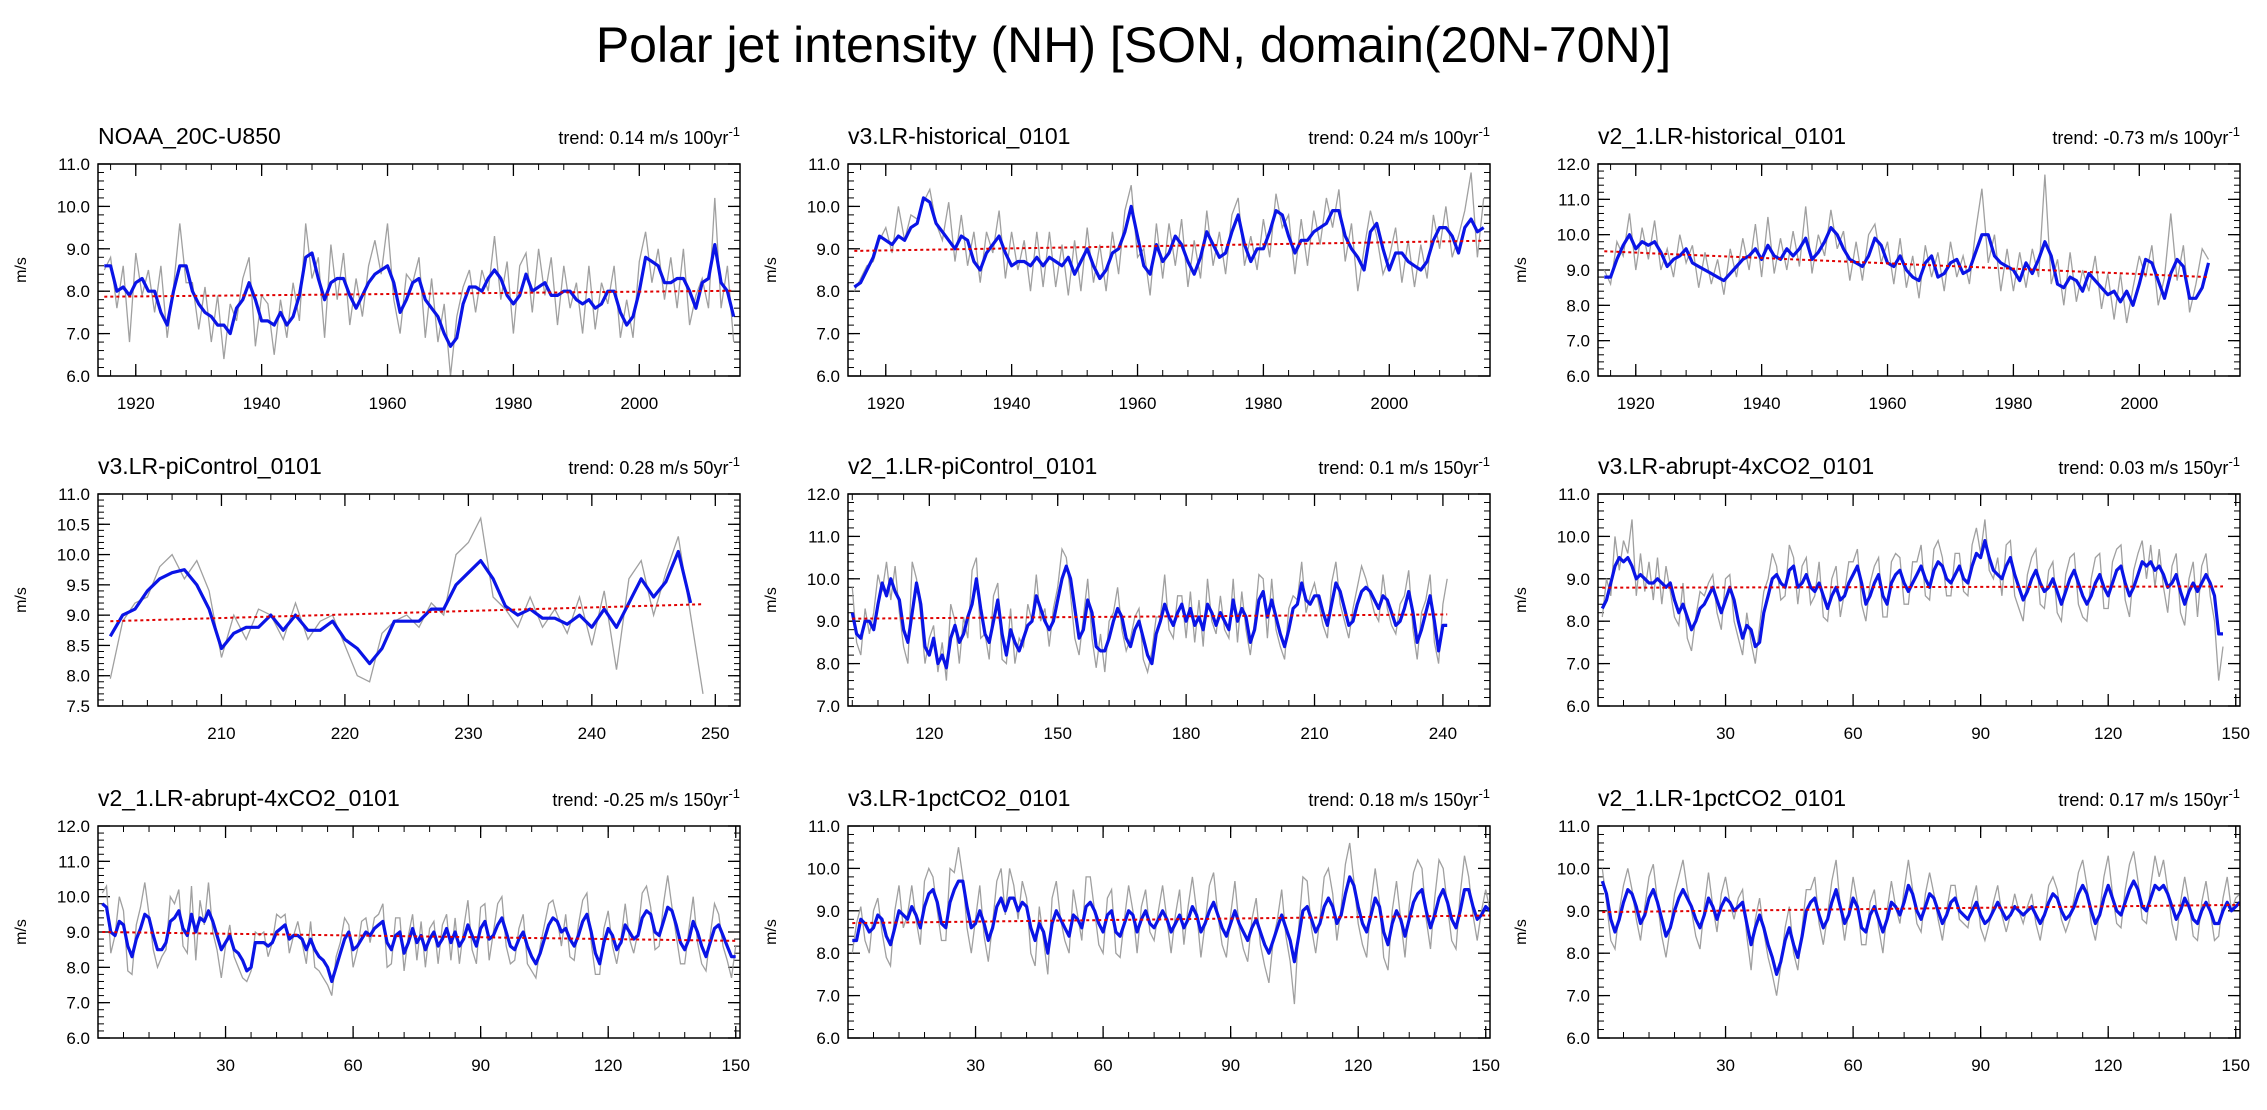 The image size is (2267, 1110). What do you see at coordinates (1736, 466) in the screenshot?
I see `panel-title: v3.LR-abrupt-4xCO2_0101` at bounding box center [1736, 466].